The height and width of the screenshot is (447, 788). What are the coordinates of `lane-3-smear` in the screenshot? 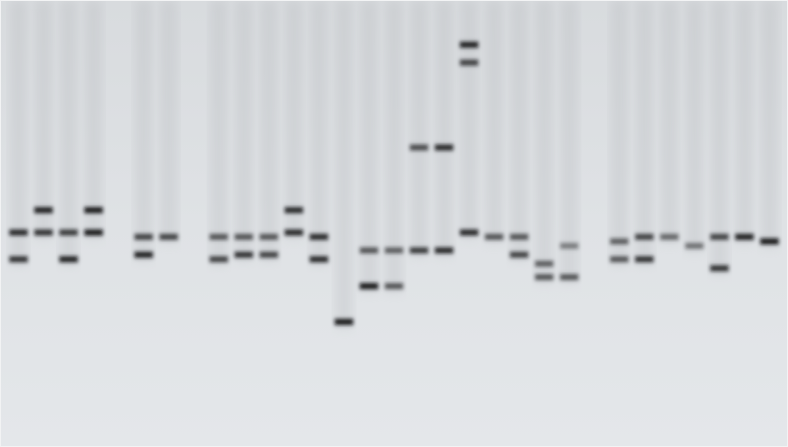 It's located at (68, 133).